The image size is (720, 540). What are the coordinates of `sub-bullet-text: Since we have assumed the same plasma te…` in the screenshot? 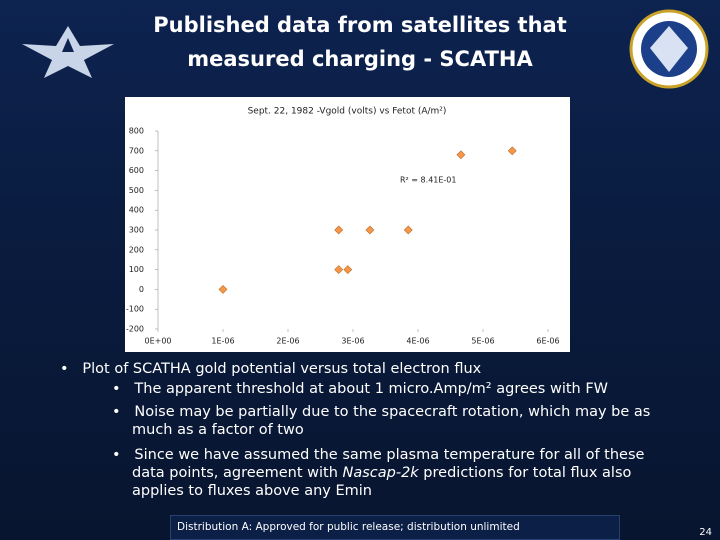 It's located at (388, 464).